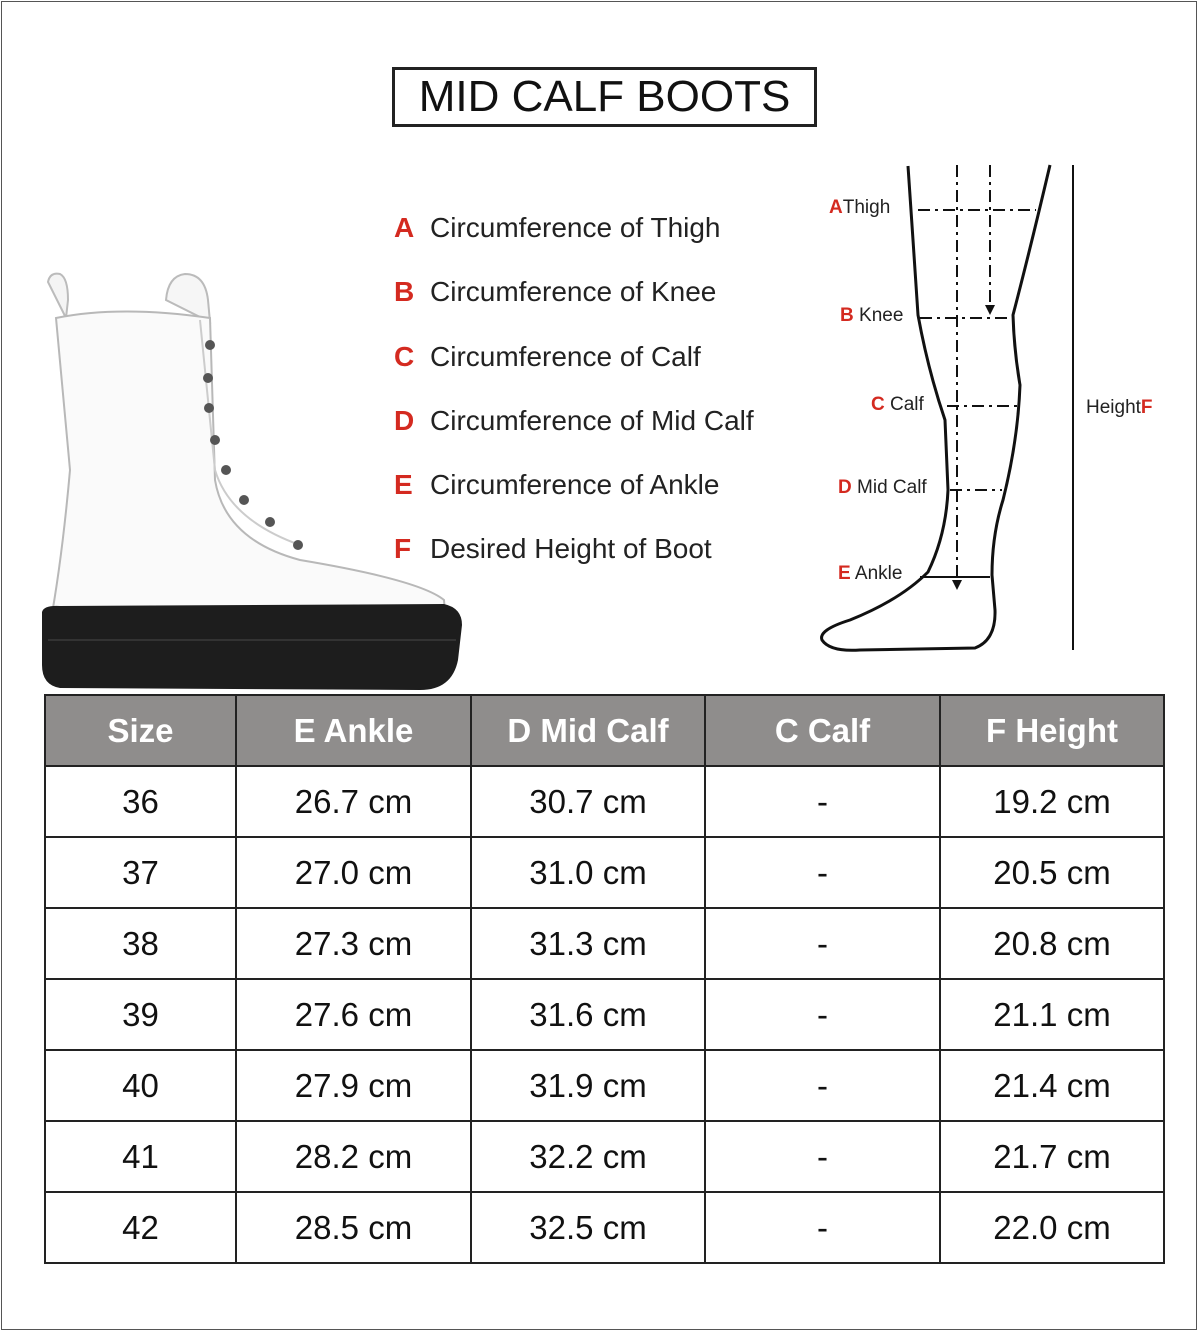 Image resolution: width=1200 pixels, height=1333 pixels. I want to click on label-letter: D, so click(845, 487).